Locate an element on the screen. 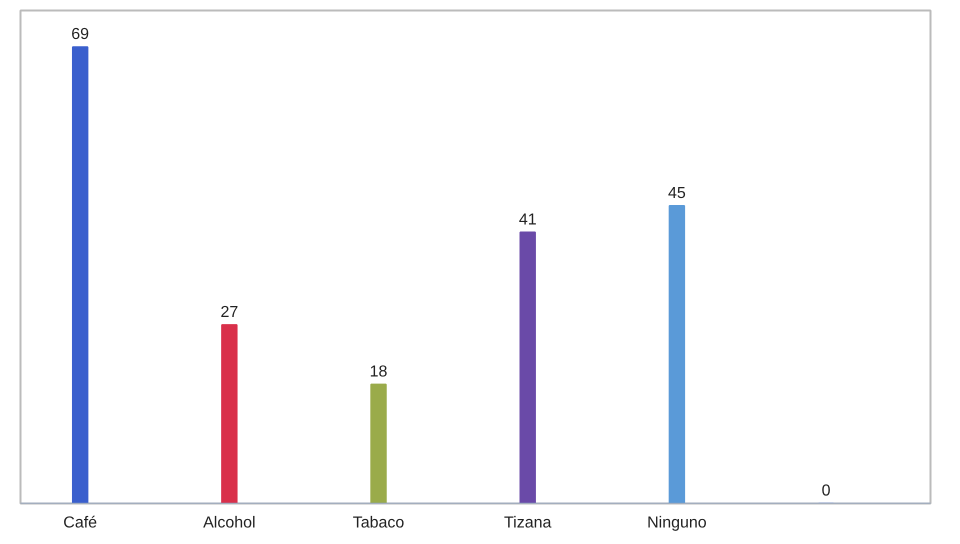 This screenshot has width=960, height=544. x-tick-label: Ninguno is located at coordinates (677, 523).